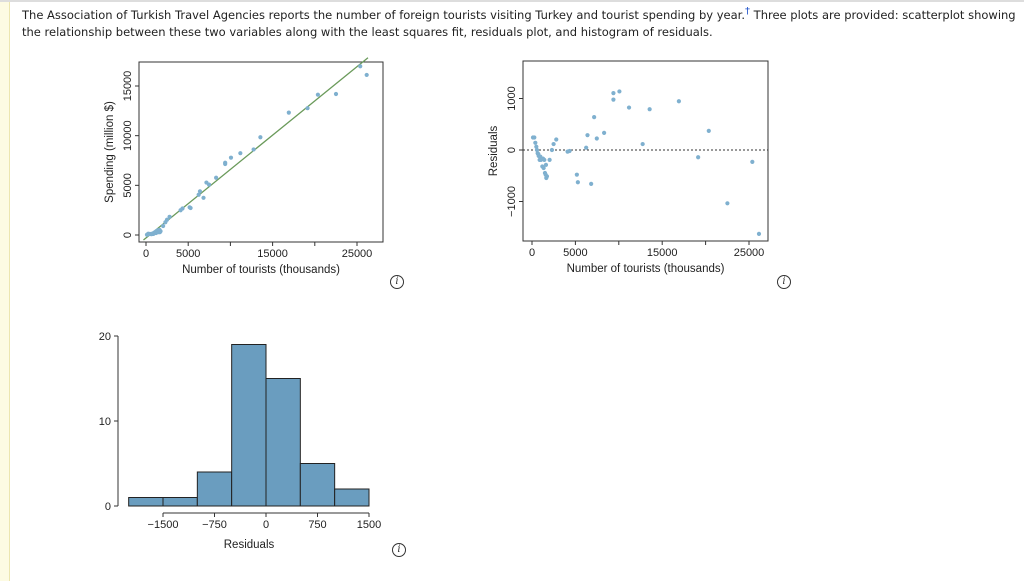  Describe the element at coordinates (105, 337) in the screenshot. I see `y-tick-label: 20` at that location.